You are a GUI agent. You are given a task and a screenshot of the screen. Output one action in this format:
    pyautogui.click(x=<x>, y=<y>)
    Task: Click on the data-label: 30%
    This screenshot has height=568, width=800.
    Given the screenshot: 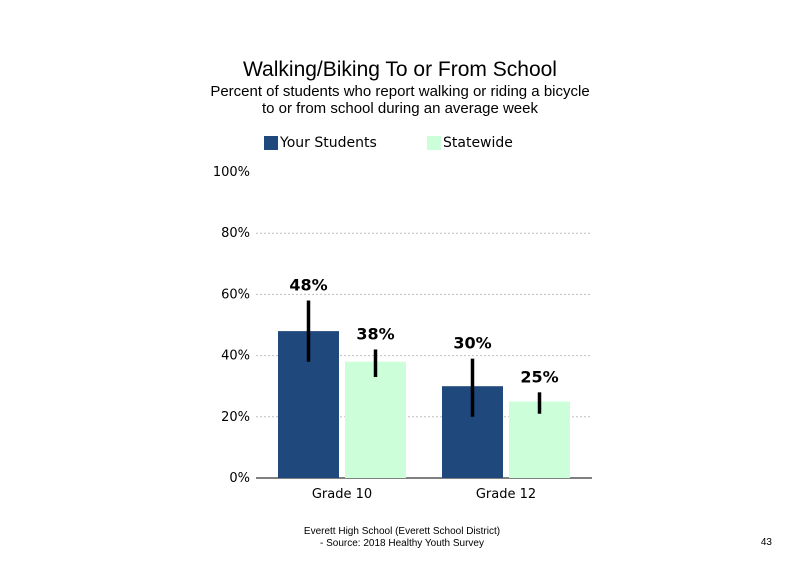 What is the action you would take?
    pyautogui.click(x=472, y=343)
    